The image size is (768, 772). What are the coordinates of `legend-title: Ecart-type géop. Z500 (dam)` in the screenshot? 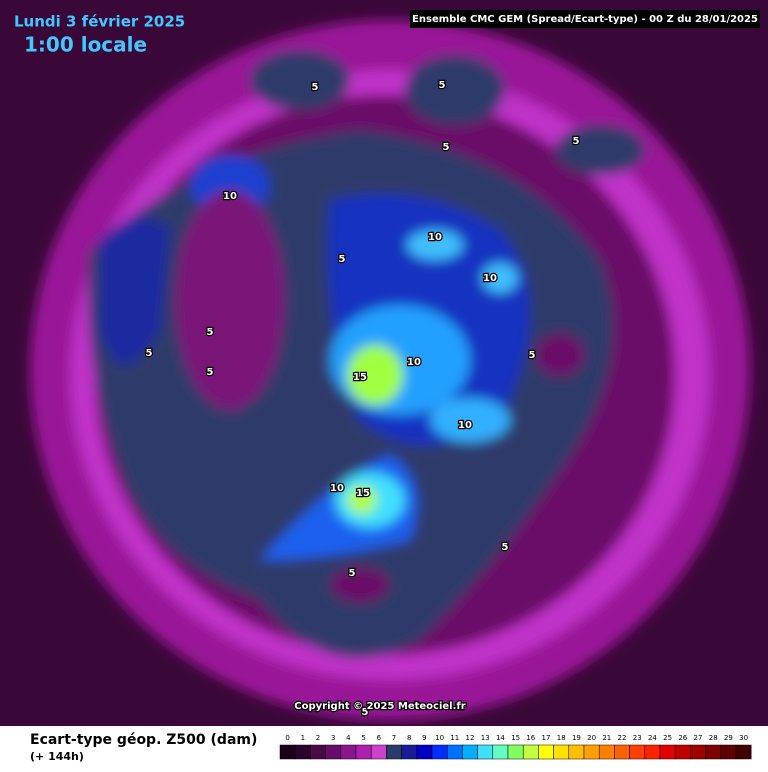 It's located at (143, 740).